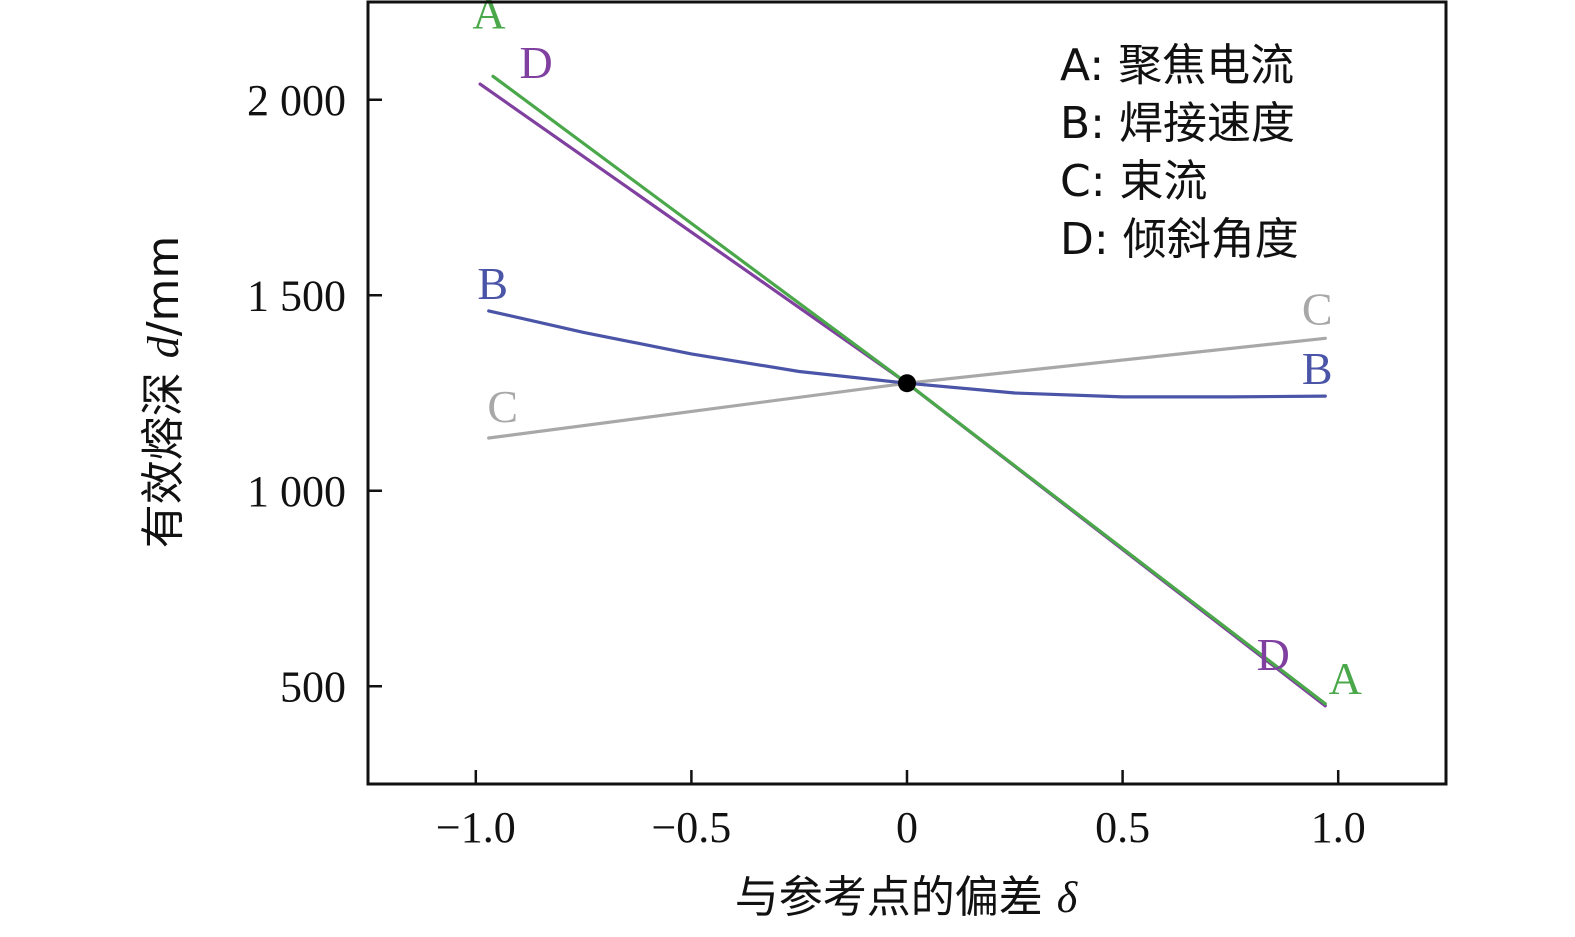 The height and width of the screenshot is (937, 1575). I want to click on x-tick-label: 1.0, so click(1338, 827).